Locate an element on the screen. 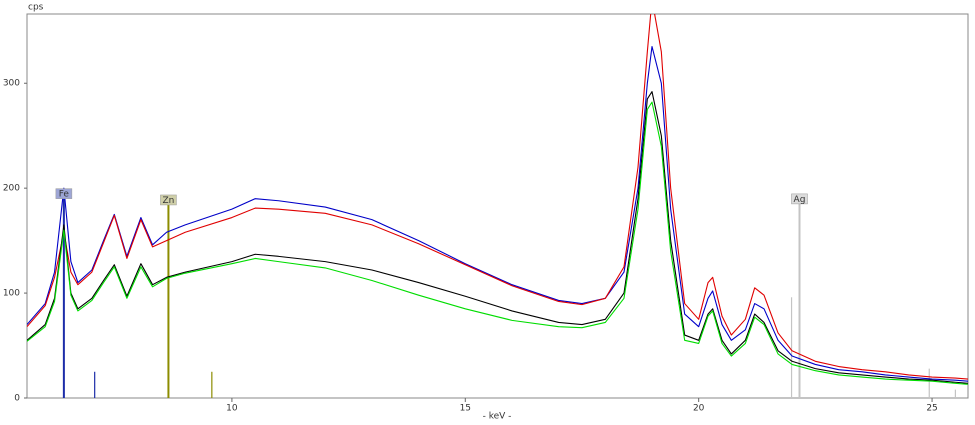  y-tick-label: 100 is located at coordinates (11, 294).